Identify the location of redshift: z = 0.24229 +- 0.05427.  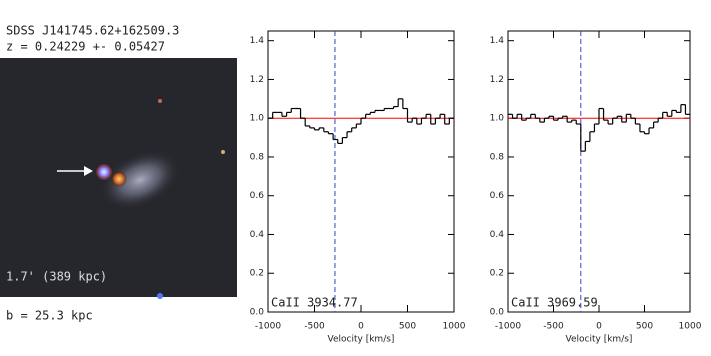
(85, 47).